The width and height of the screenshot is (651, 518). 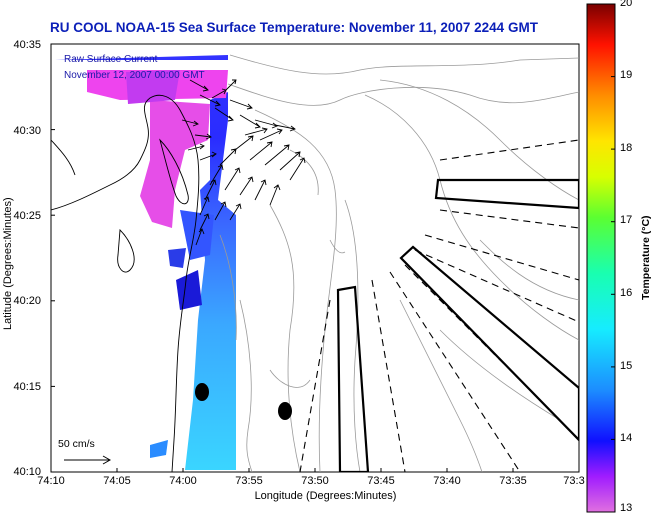 I want to click on lon-tick-label: 73:45, so click(x=381, y=481).